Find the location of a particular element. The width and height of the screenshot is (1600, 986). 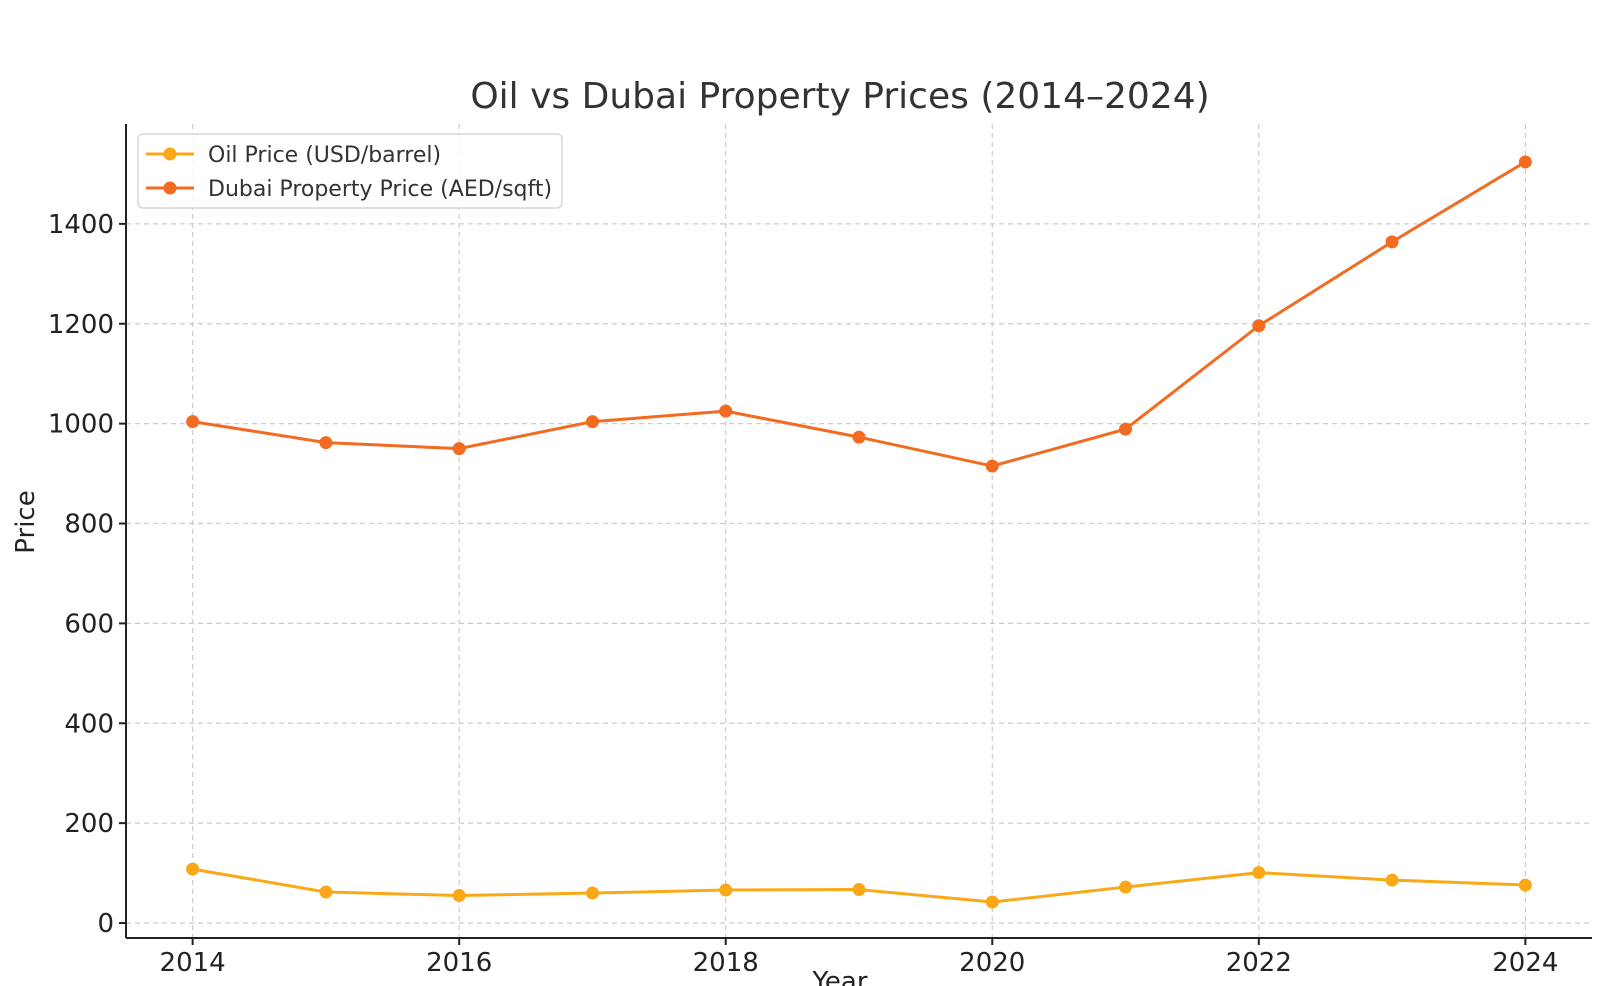

x-tick-label: 2018 is located at coordinates (726, 963).